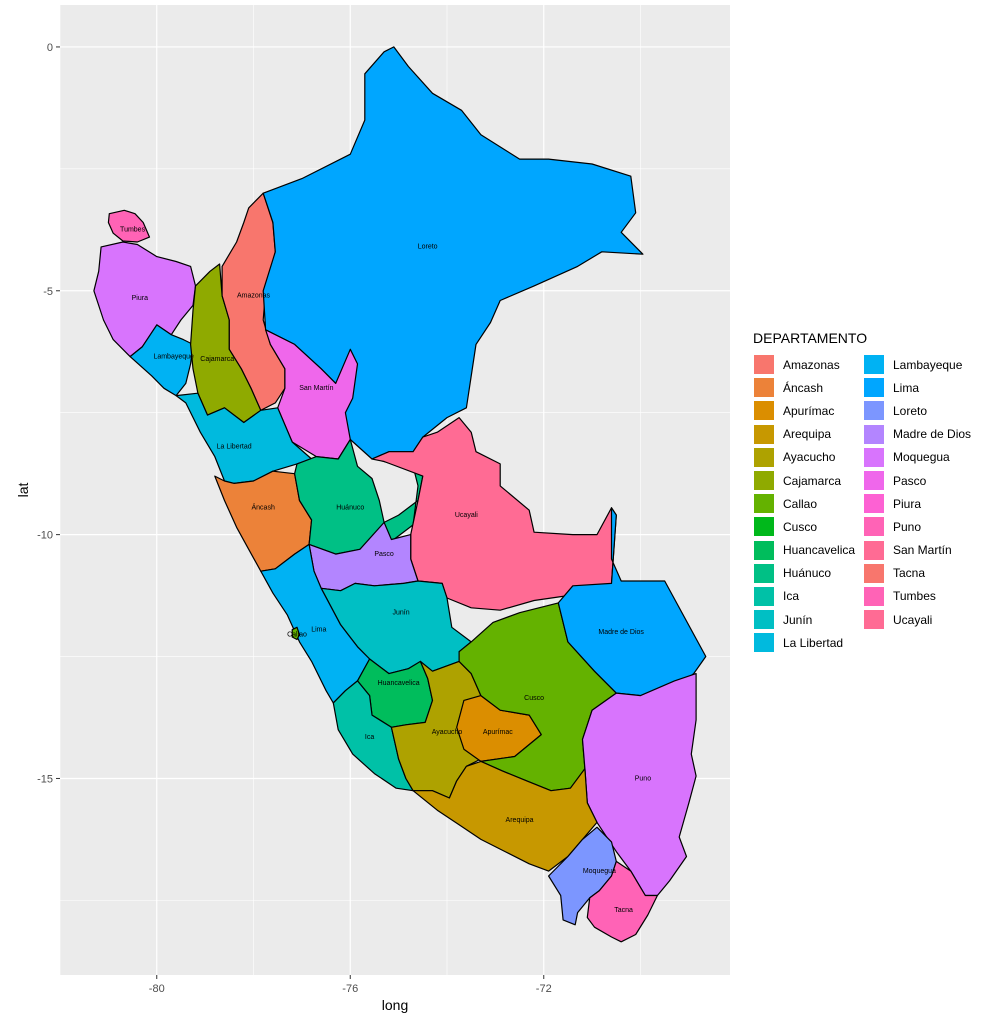 The image size is (986, 1021). Describe the element at coordinates (918, 410) in the screenshot. I see `legend-item: Loreto` at that location.